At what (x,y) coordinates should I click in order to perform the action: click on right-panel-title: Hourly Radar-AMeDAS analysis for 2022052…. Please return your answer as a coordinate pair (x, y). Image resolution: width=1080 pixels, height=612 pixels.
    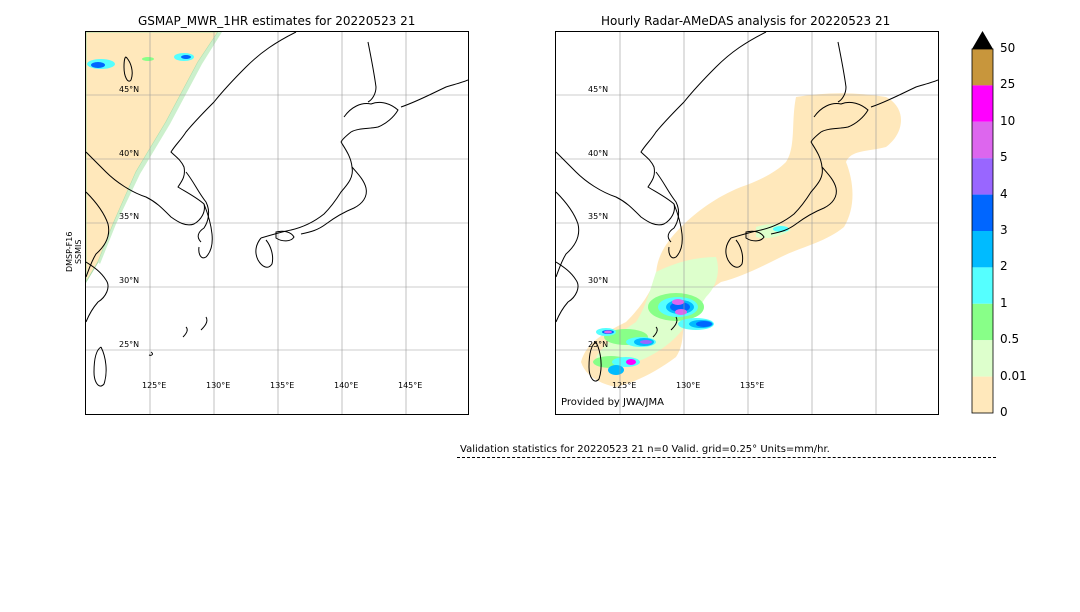
    Looking at the image, I should click on (746, 21).